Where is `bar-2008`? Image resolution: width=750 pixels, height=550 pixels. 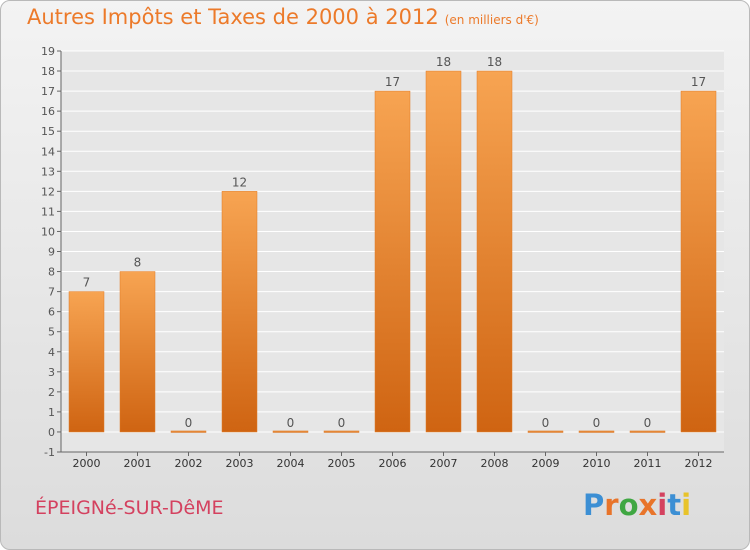 bar-2008 is located at coordinates (494, 251).